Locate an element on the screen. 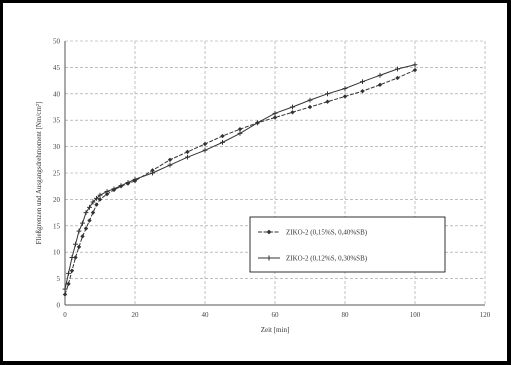 The width and height of the screenshot is (511, 365). x-tick-label: 120 is located at coordinates (485, 315).